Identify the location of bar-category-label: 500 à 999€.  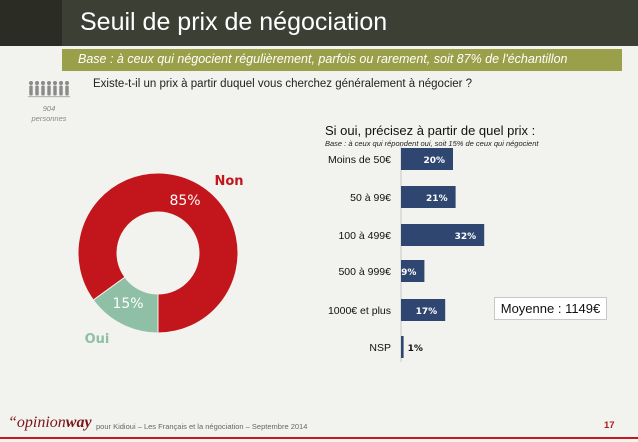
(364, 272).